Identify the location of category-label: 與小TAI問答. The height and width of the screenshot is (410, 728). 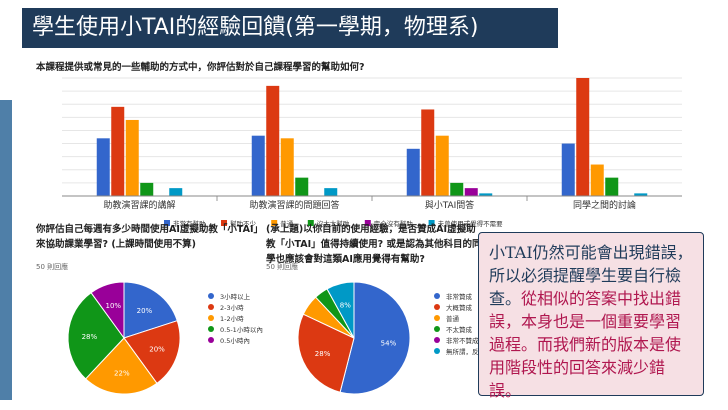
(450, 205).